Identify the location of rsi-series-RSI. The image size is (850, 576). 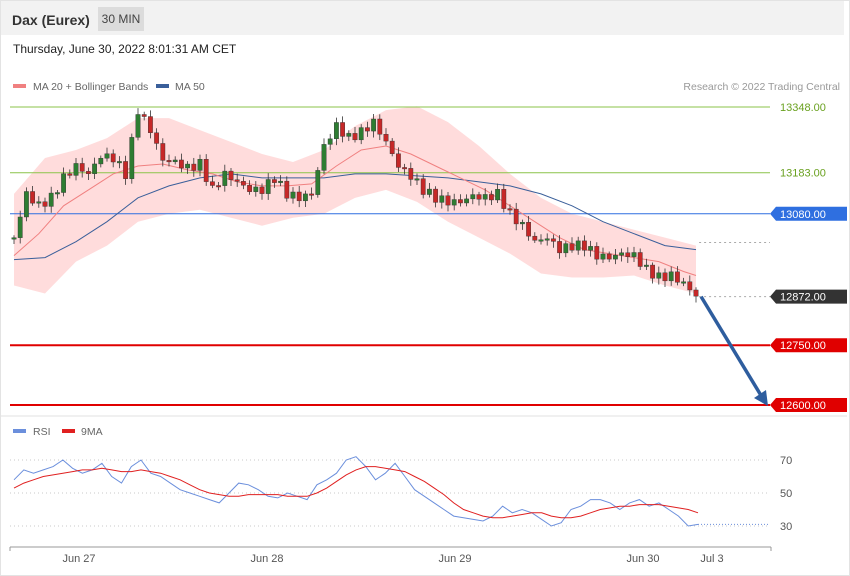
(356, 491).